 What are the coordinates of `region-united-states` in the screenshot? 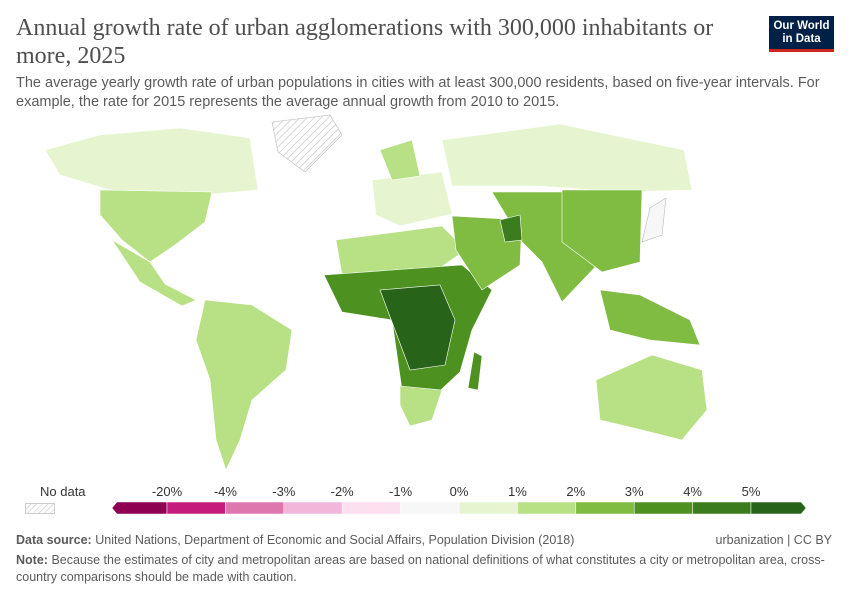 It's located at (156, 226).